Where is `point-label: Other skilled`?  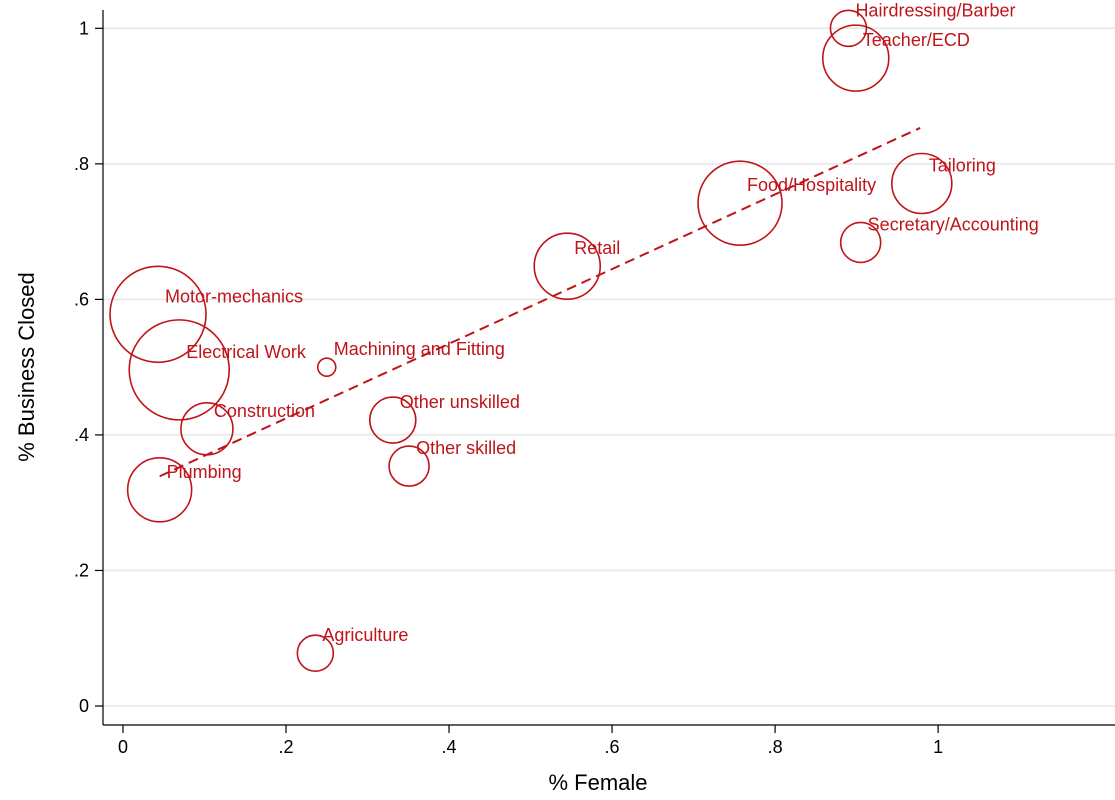
point-label: Other skilled is located at coordinates (466, 448).